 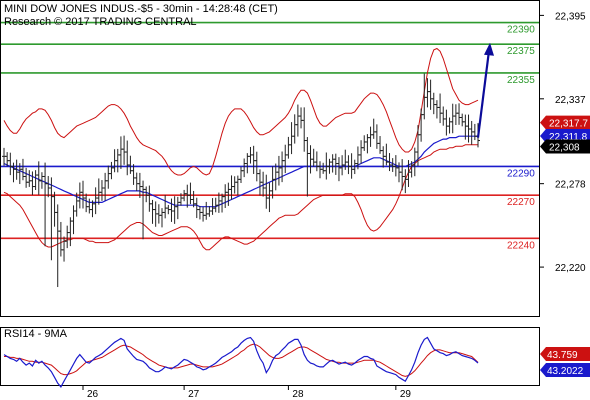 I want to click on level-label-22375: 22375, so click(x=521, y=51).